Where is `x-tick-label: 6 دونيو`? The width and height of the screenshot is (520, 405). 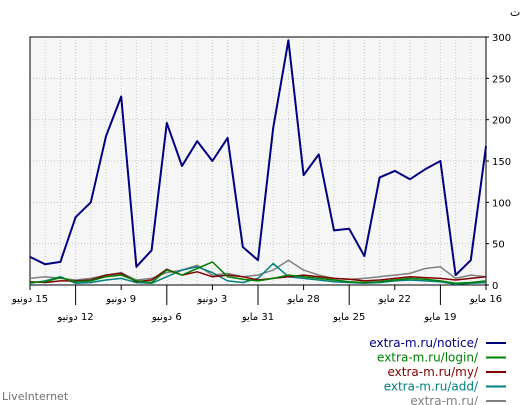
x-tick-label: 6 دونيو is located at coordinates (166, 317).